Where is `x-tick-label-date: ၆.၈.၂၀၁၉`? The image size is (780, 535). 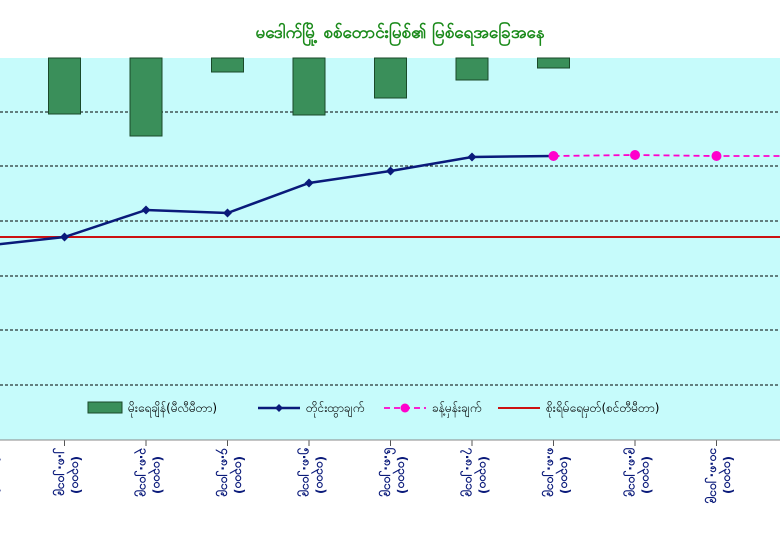
x-tick-label-date: ၆.၈.၂၀၁၉ is located at coordinates (388, 472).